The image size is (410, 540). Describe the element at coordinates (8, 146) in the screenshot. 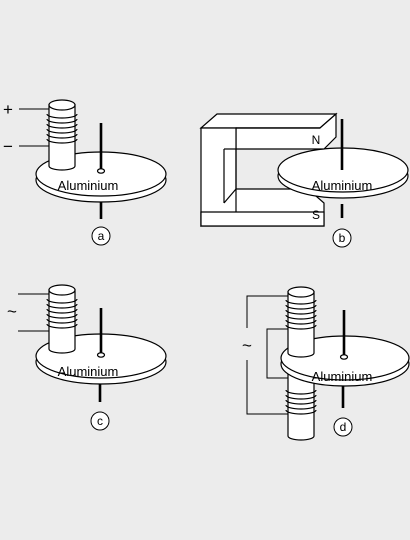

I see `terminal-minus: −` at that location.